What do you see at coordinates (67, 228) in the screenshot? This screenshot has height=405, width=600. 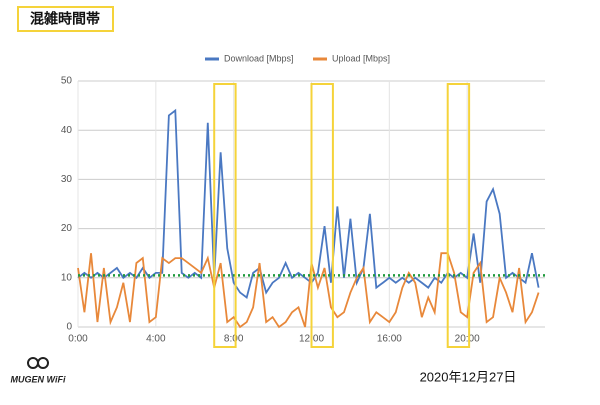 I see `y-tick-label: 20` at bounding box center [67, 228].